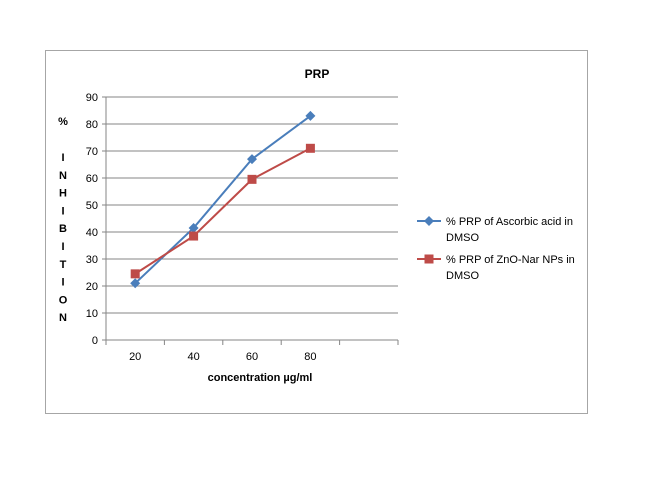 This screenshot has width=656, height=487. I want to click on y-tick-label: 50, so click(92, 206).